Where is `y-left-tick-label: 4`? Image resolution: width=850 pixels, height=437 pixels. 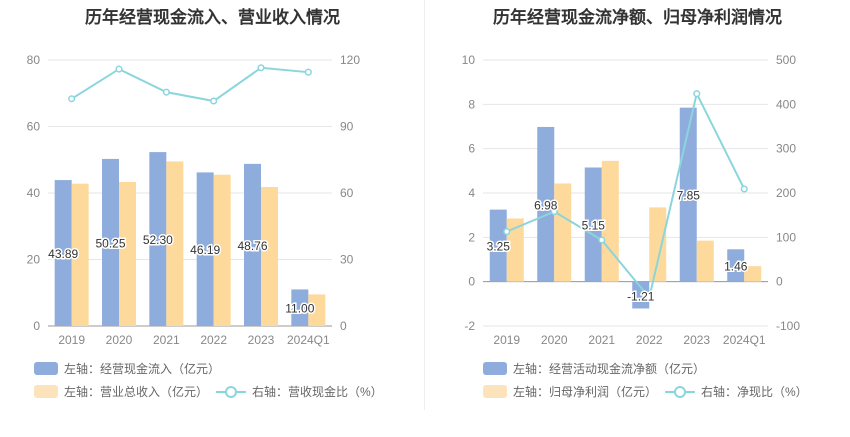
y-left-tick-label: 4 is located at coordinates (471, 193).